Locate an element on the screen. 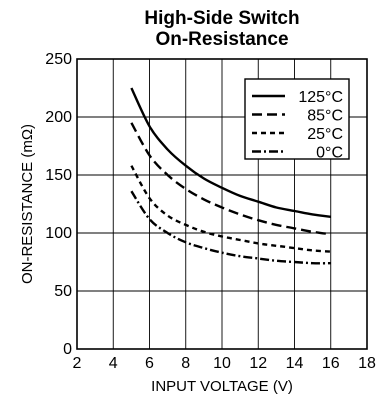 The image size is (376, 398). x-tick-label-10: 10 is located at coordinates (222, 363).